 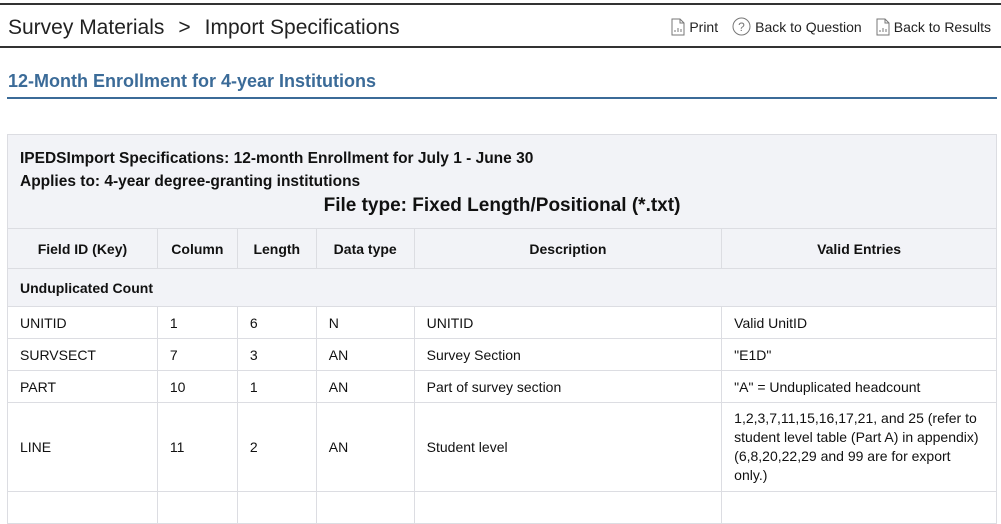 What do you see at coordinates (568, 354) in the screenshot?
I see `cell: Survey Section` at bounding box center [568, 354].